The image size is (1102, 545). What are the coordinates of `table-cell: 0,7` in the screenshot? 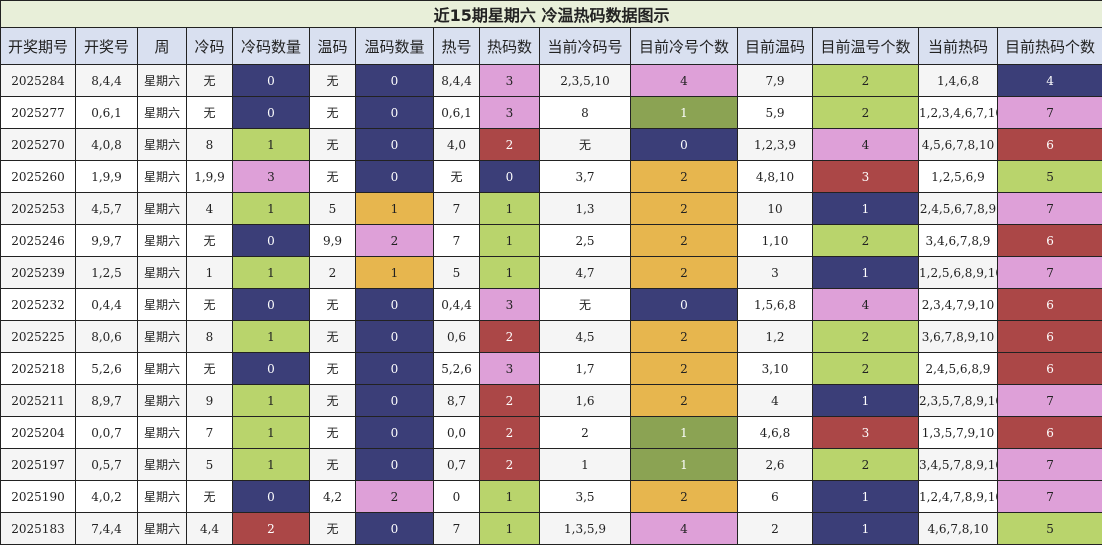 It's located at (457, 465).